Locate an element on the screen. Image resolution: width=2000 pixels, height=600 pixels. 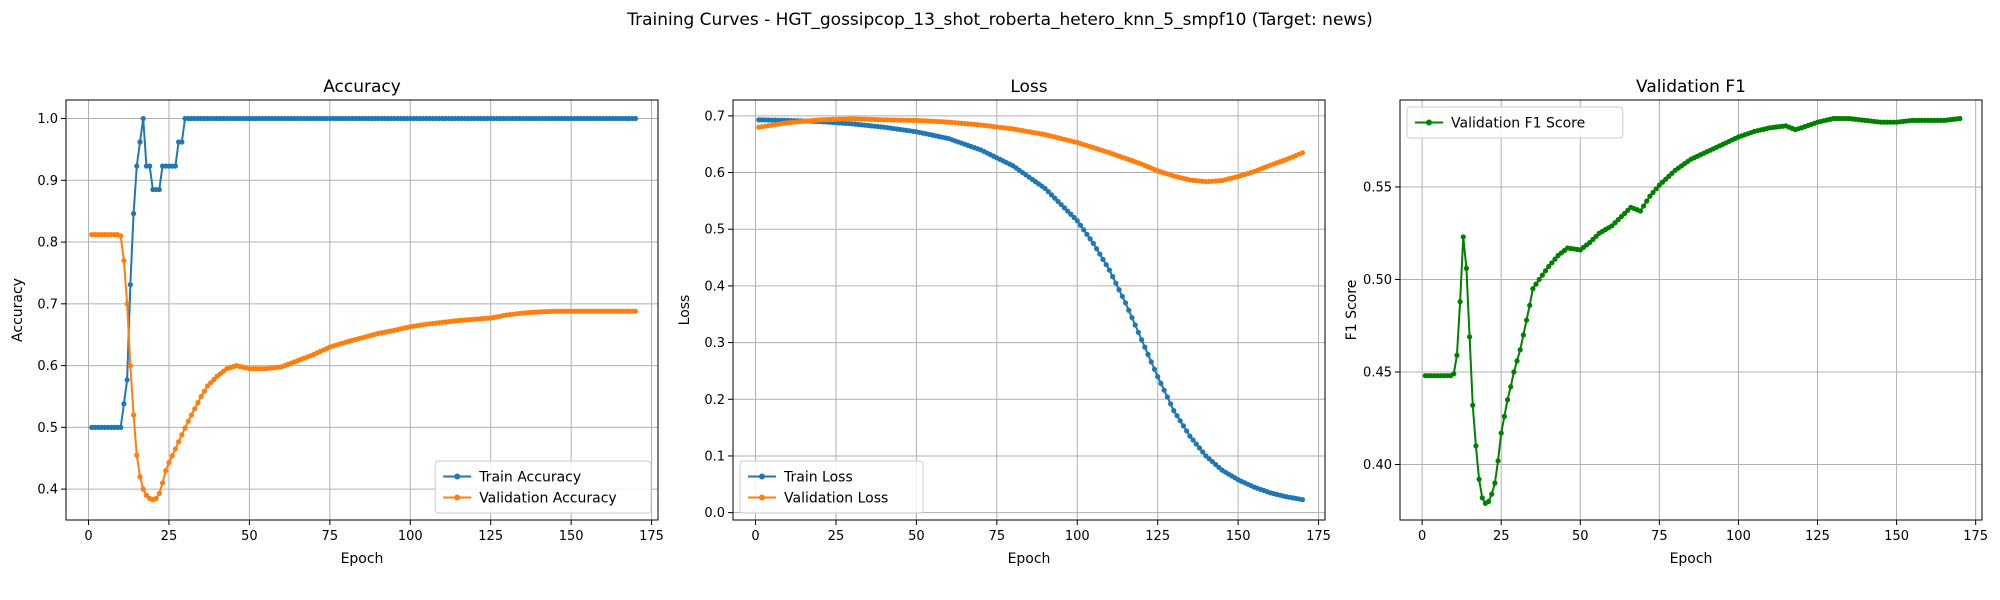
accuracy-ytick-label: 0.5 is located at coordinates (47, 428).